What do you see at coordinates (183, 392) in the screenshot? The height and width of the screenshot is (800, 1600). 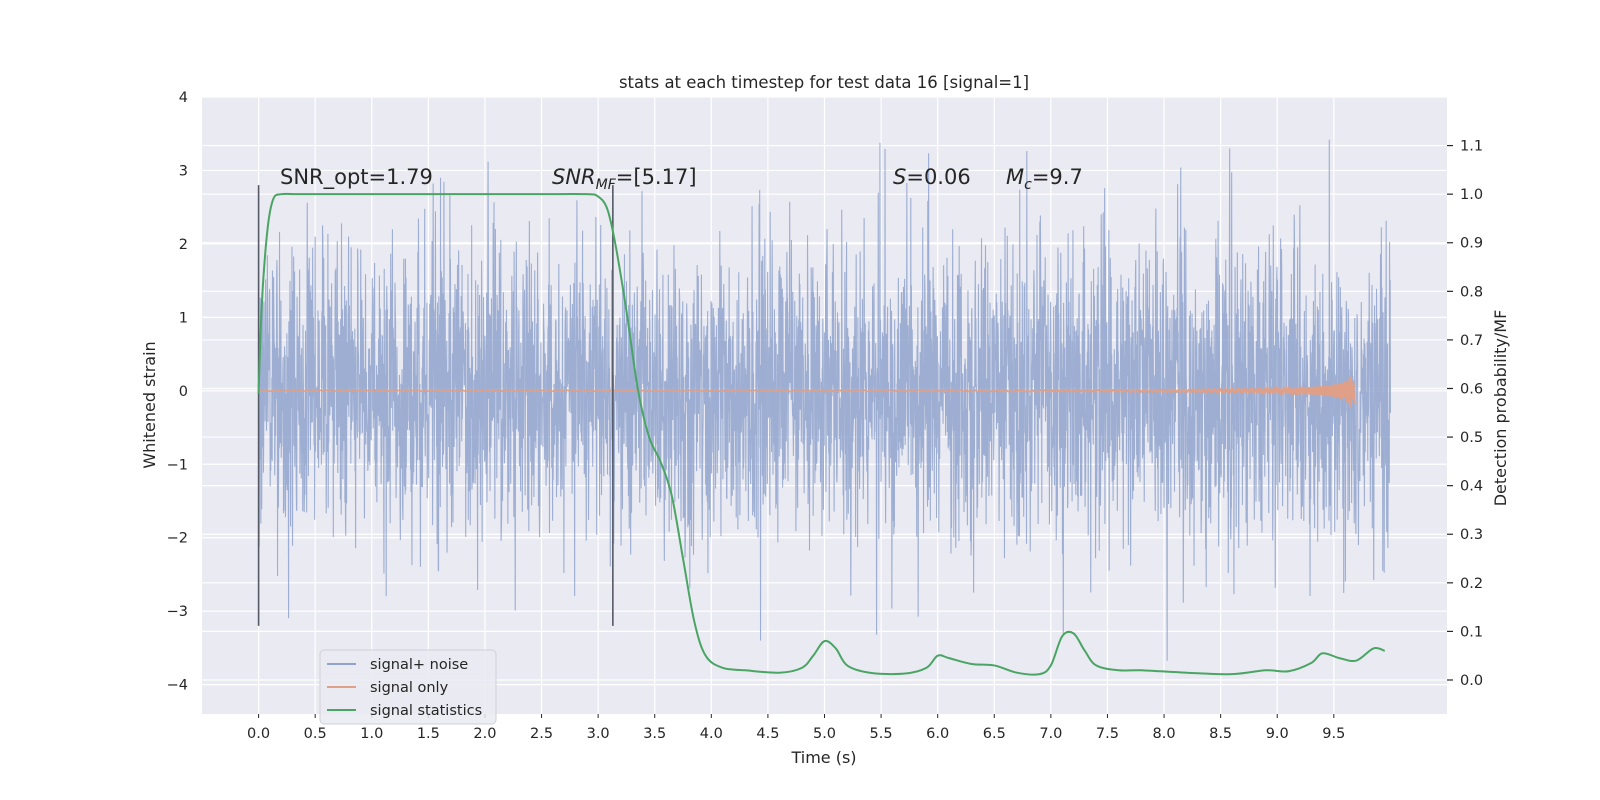 I see `y-tick-label-4: 0` at bounding box center [183, 392].